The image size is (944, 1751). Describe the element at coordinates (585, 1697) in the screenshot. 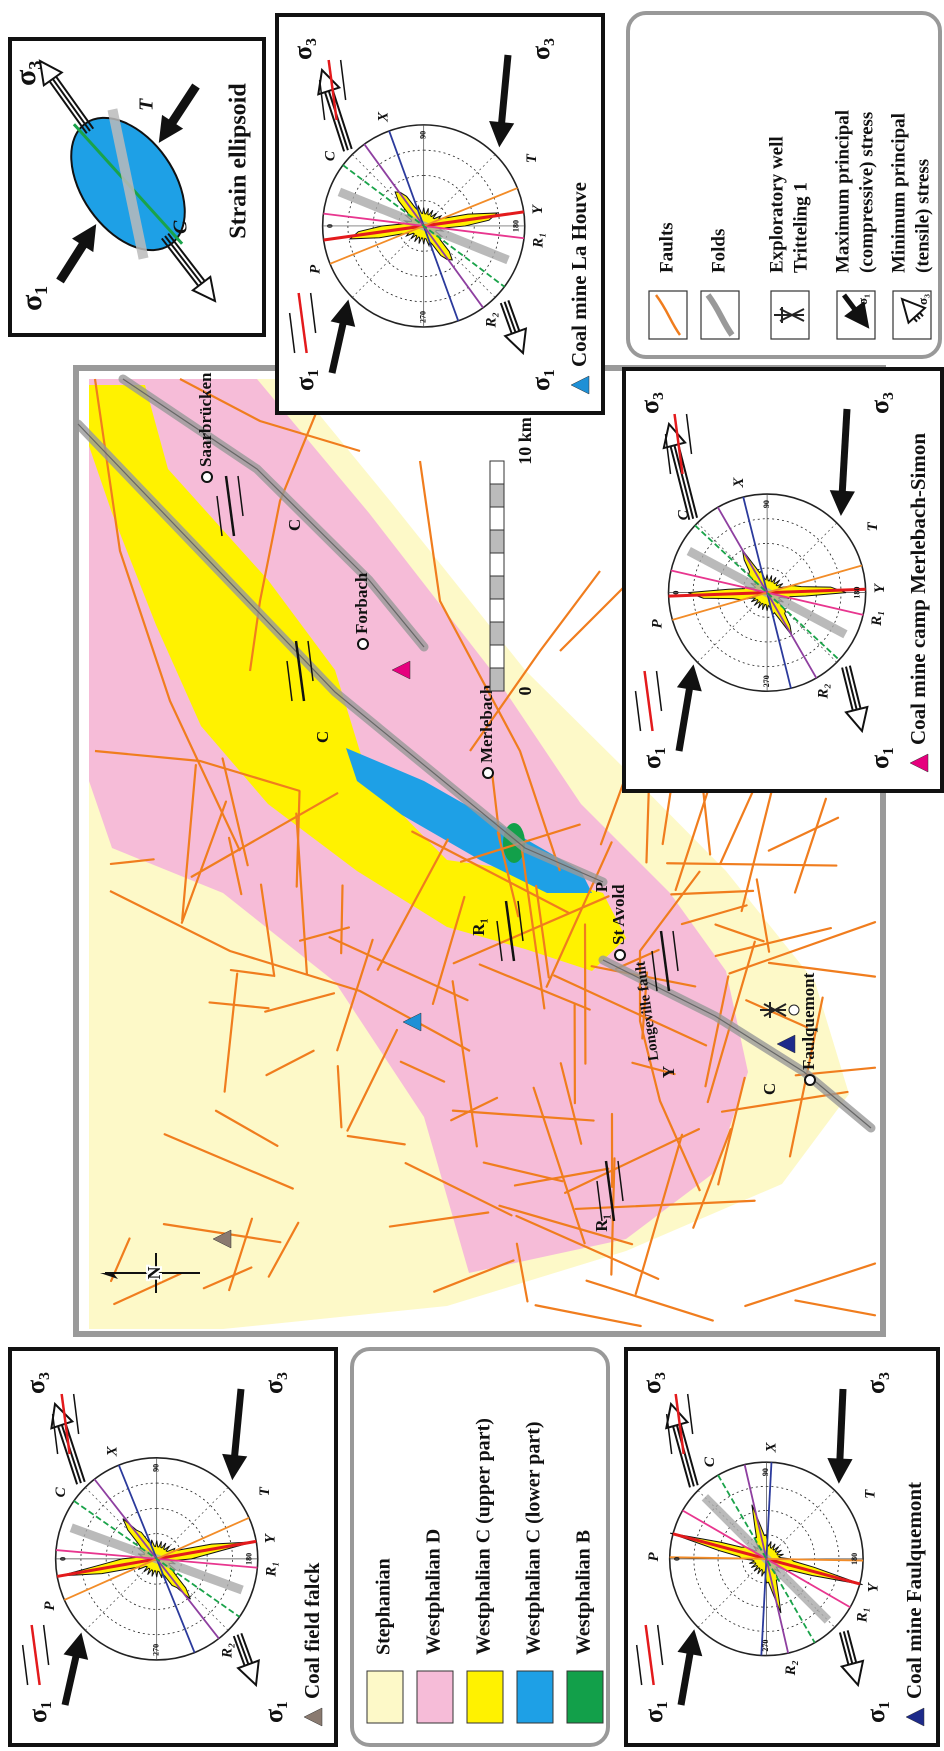

I see `legend-swatch` at that location.